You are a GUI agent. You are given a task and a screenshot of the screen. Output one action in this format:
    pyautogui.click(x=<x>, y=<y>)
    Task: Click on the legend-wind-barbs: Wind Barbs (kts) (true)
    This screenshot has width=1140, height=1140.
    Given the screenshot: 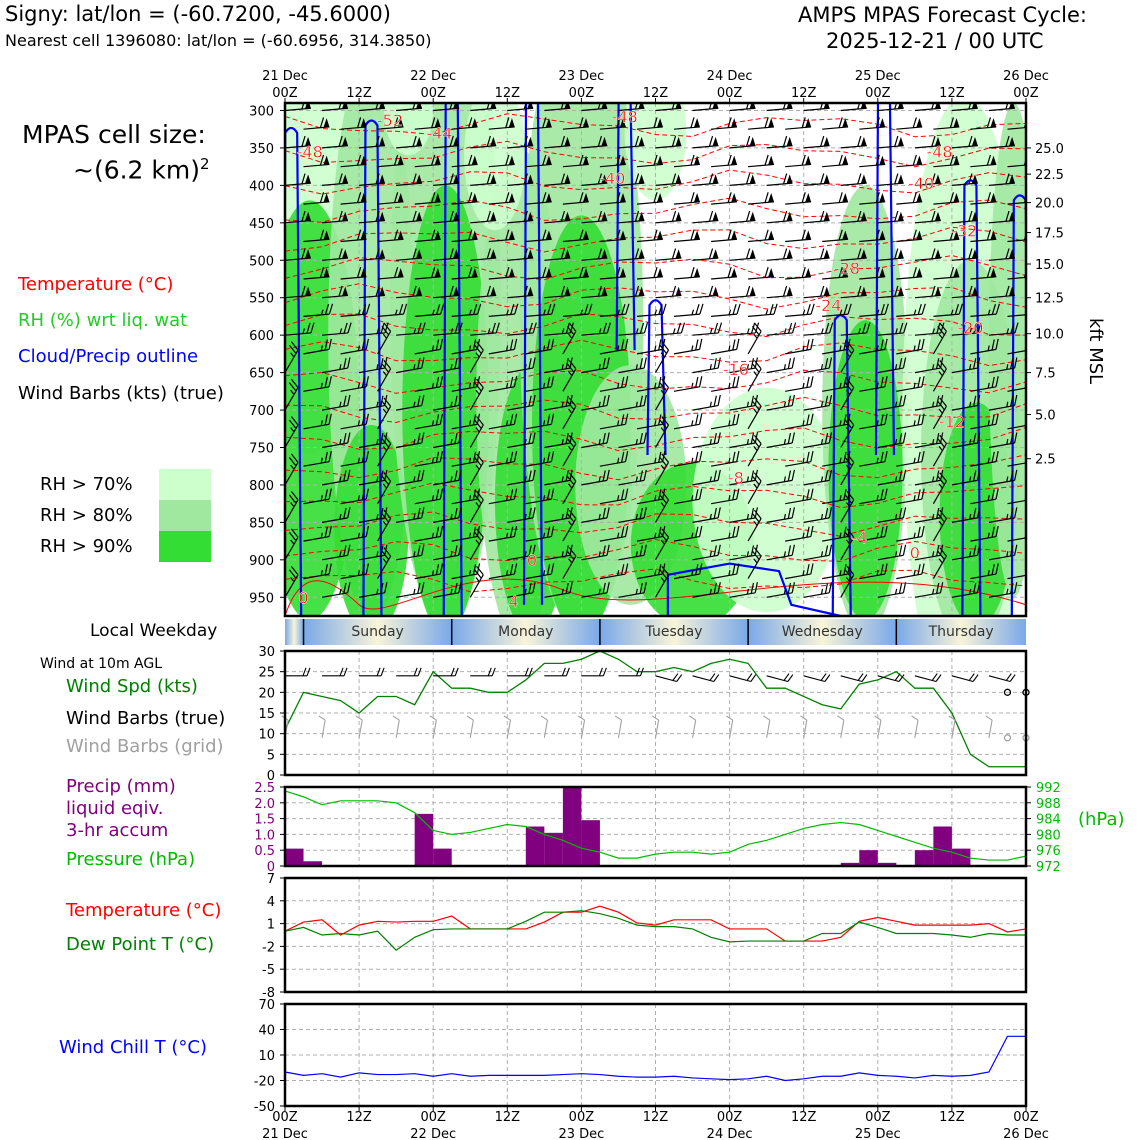 What is the action you would take?
    pyautogui.click(x=121, y=393)
    